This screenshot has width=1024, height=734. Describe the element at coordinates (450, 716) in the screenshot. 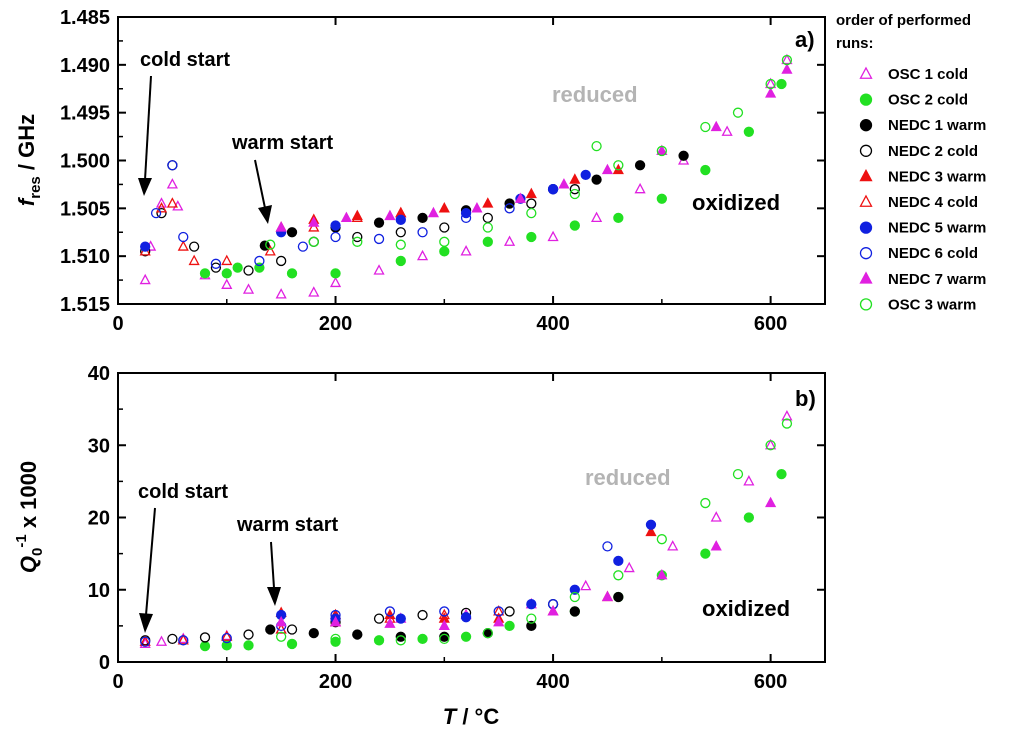

I see `panel-b-x-label-main: T` at that location.